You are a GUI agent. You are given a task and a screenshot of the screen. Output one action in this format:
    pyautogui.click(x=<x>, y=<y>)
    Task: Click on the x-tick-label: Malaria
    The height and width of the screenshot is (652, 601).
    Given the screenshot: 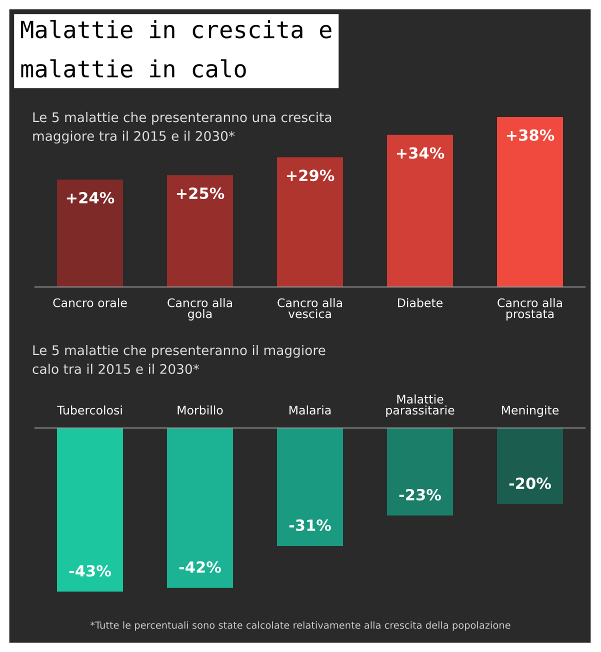 What is the action you would take?
    pyautogui.click(x=310, y=410)
    